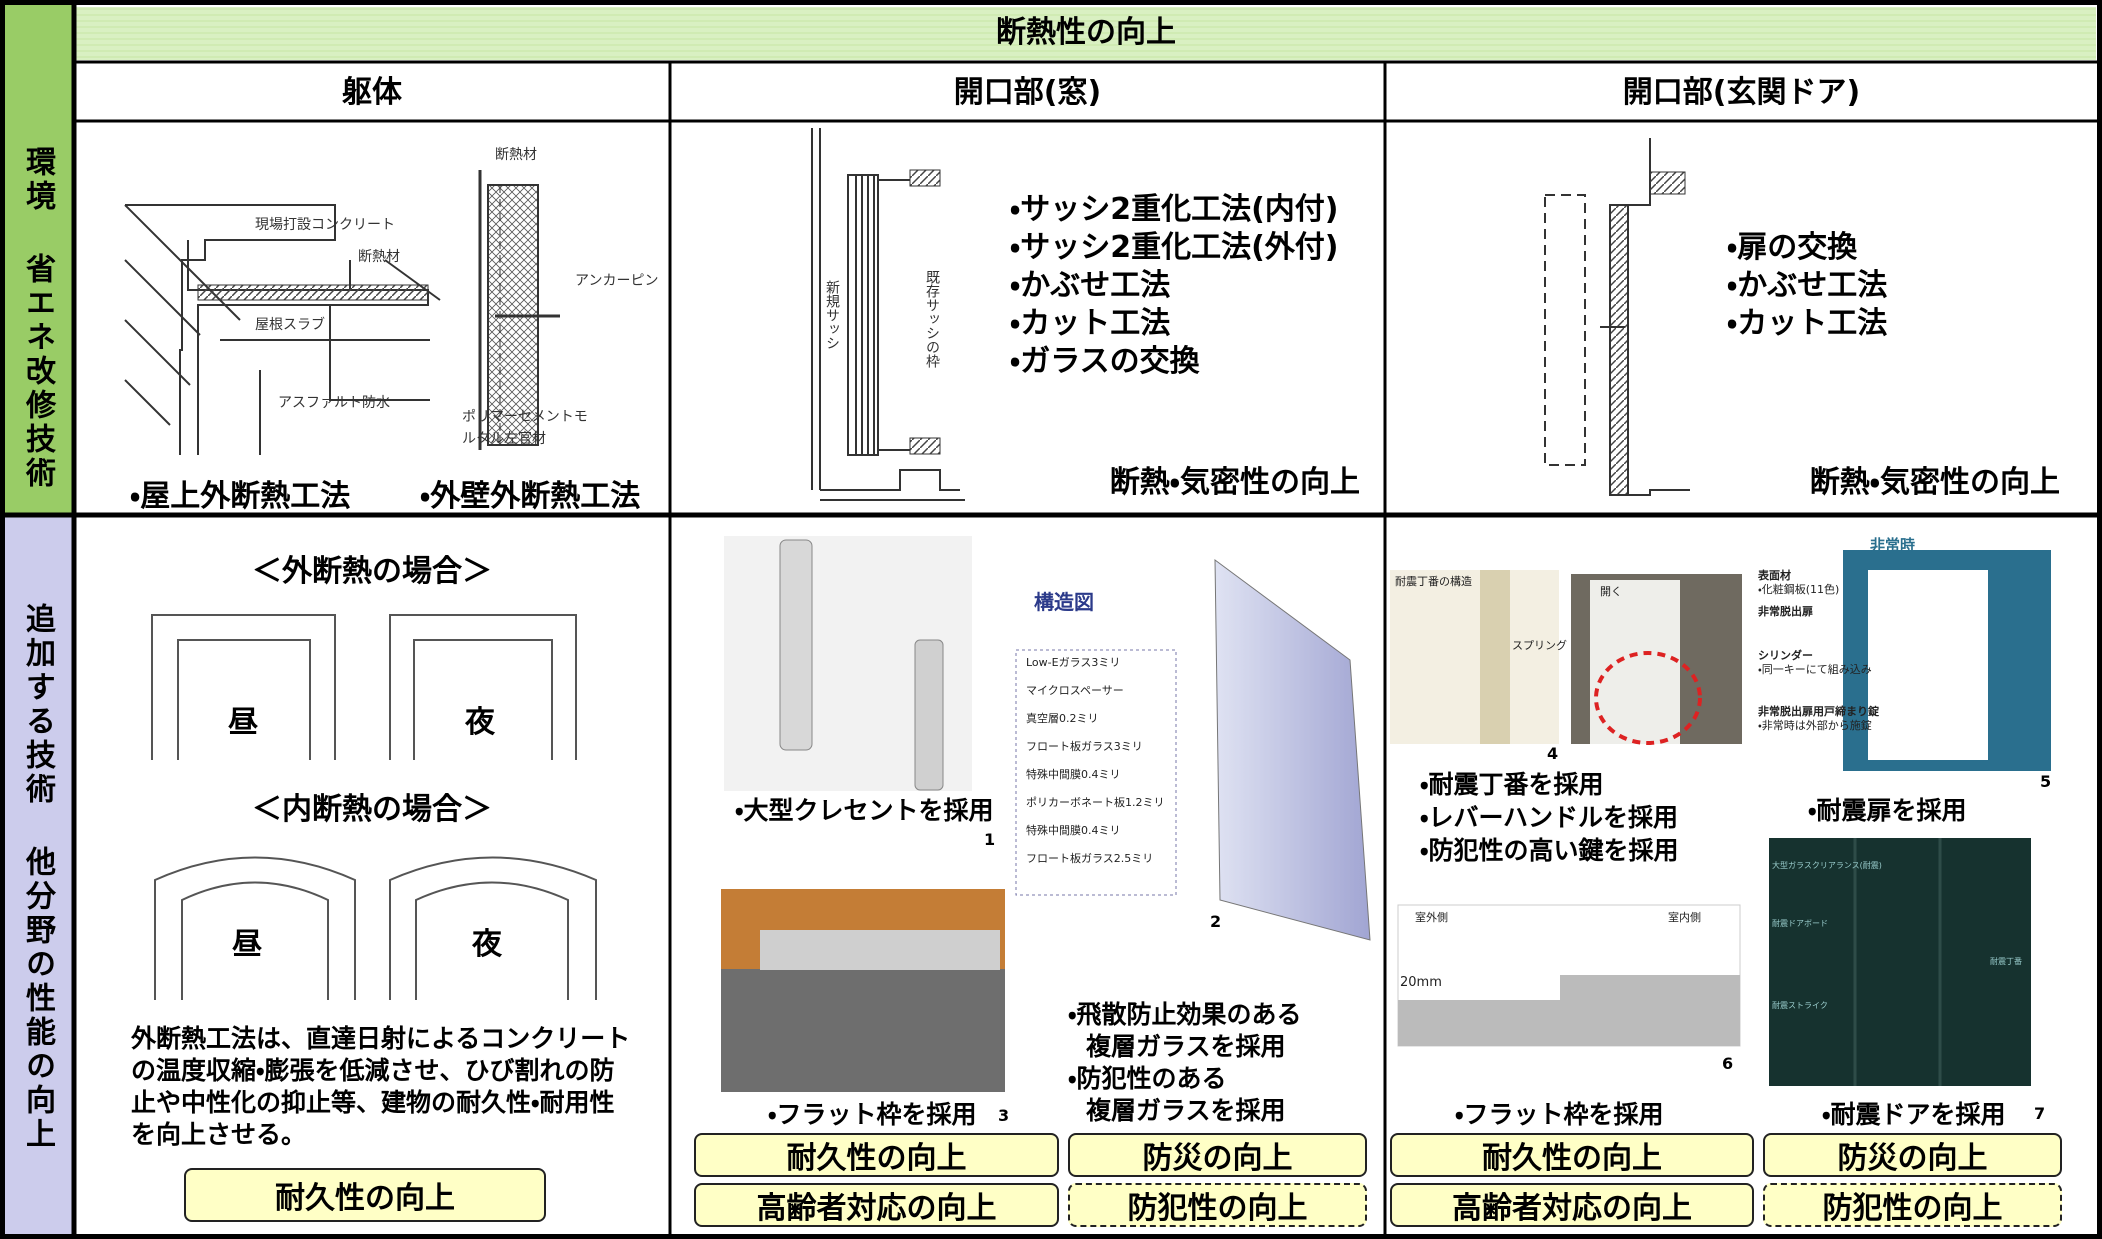 Image resolution: width=2102 pixels, height=1239 pixels. I want to click on feature: ・飛散防止効果のある, so click(1185, 1014).